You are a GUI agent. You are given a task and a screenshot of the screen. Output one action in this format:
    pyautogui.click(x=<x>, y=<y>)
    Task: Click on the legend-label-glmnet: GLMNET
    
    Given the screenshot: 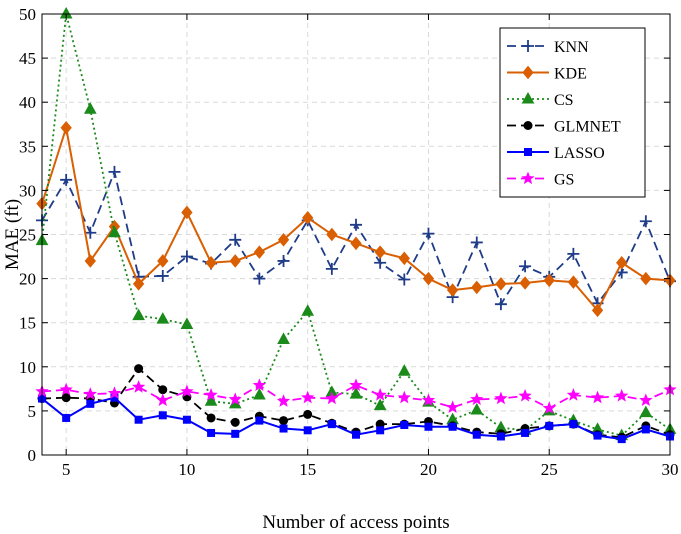 What is the action you would take?
    pyautogui.click(x=587, y=127)
    